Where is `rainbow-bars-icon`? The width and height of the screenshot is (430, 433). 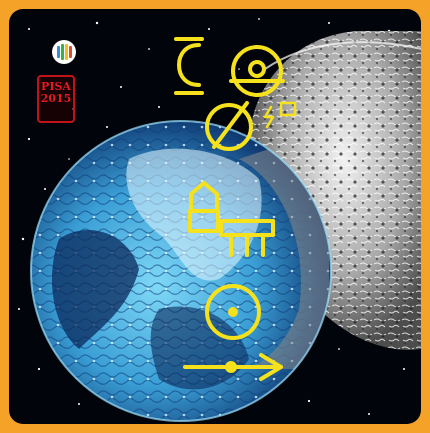
rainbow-bars-icon is located at coordinates (64, 52).